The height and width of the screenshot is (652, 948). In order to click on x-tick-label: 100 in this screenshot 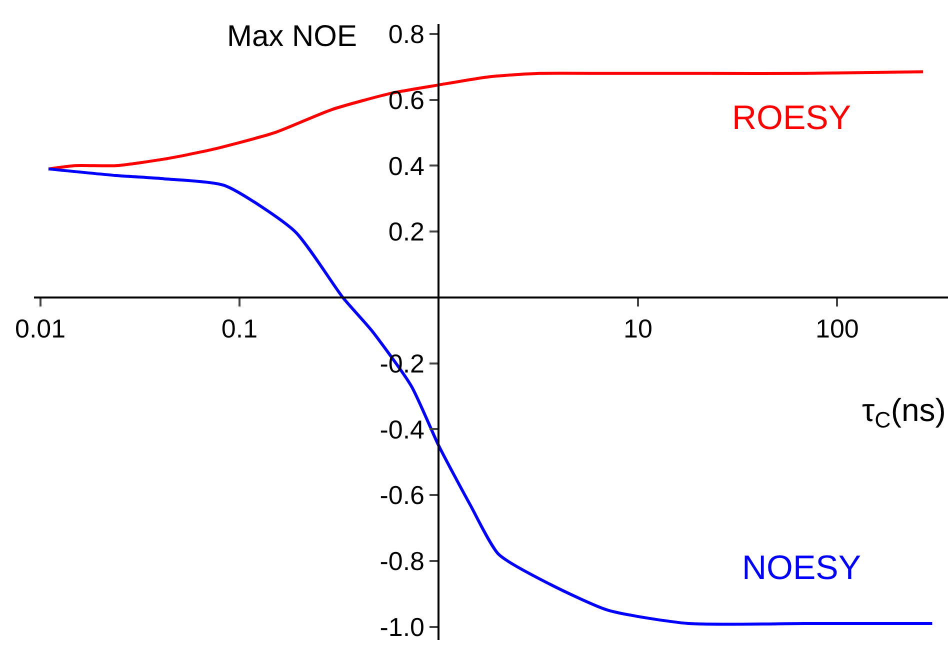, I will do `click(837, 329)`.